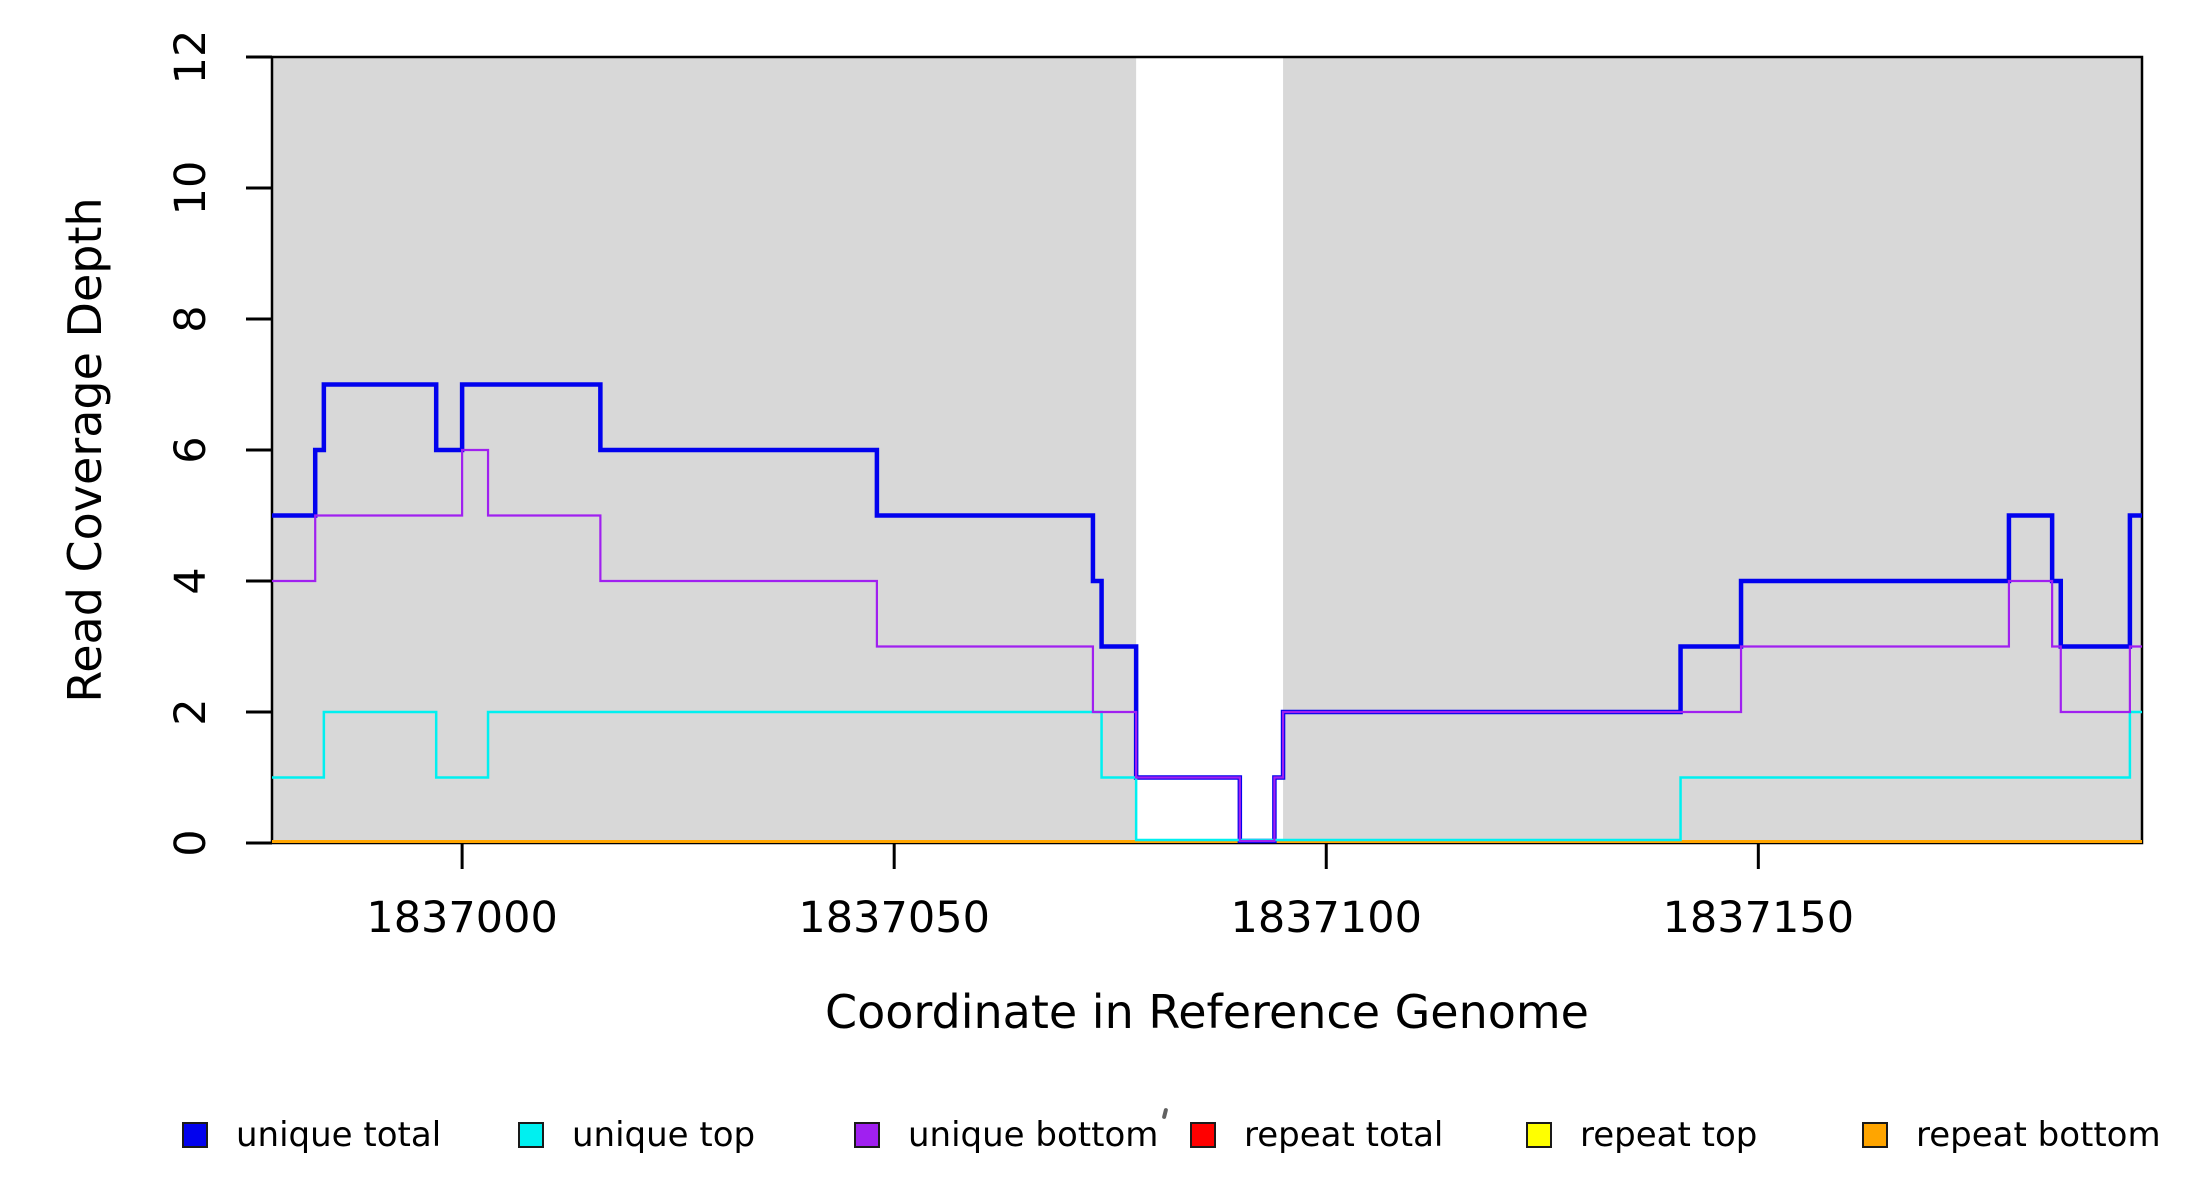 This screenshot has height=1200, width=2200. What do you see at coordinates (191, 188) in the screenshot?
I see `y-tick-label: 10` at bounding box center [191, 188].